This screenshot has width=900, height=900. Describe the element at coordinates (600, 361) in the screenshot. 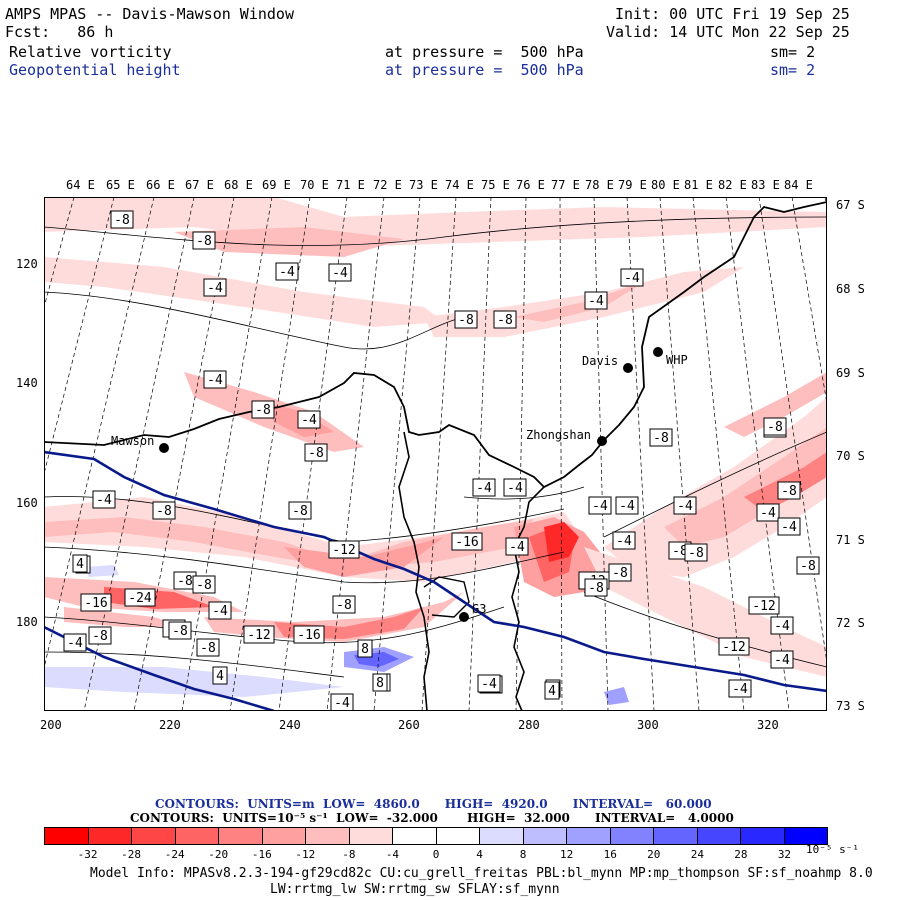

I see `station-label: Davis` at that location.